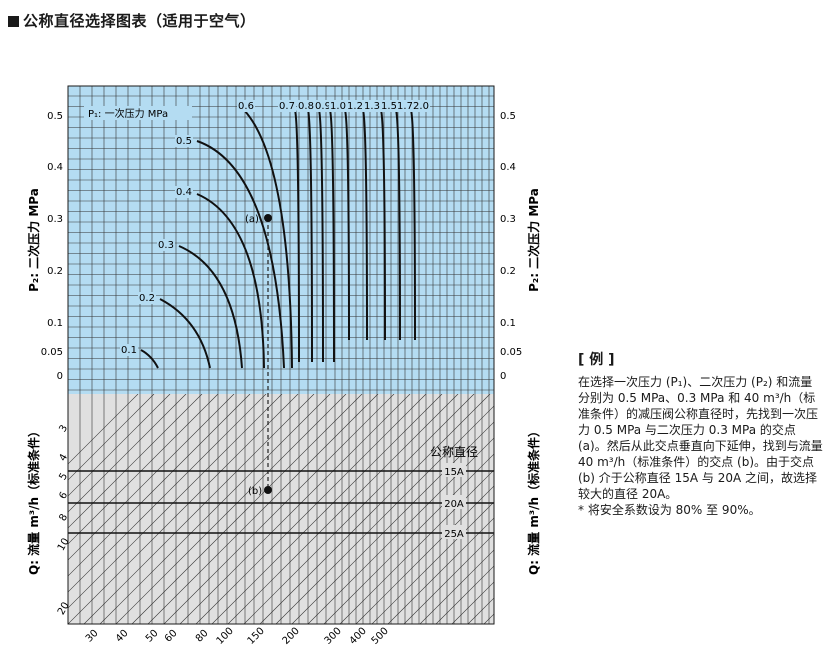 This screenshot has width=835, height=647. Describe the element at coordinates (184, 192) in the screenshot. I see `p1-curve-label: 0.4` at that location.